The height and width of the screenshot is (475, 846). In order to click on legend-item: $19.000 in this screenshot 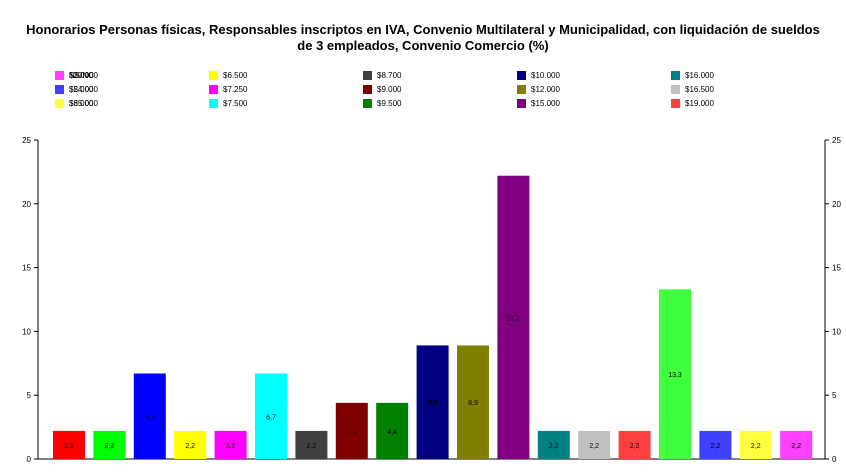, I will do `click(692, 103)`.